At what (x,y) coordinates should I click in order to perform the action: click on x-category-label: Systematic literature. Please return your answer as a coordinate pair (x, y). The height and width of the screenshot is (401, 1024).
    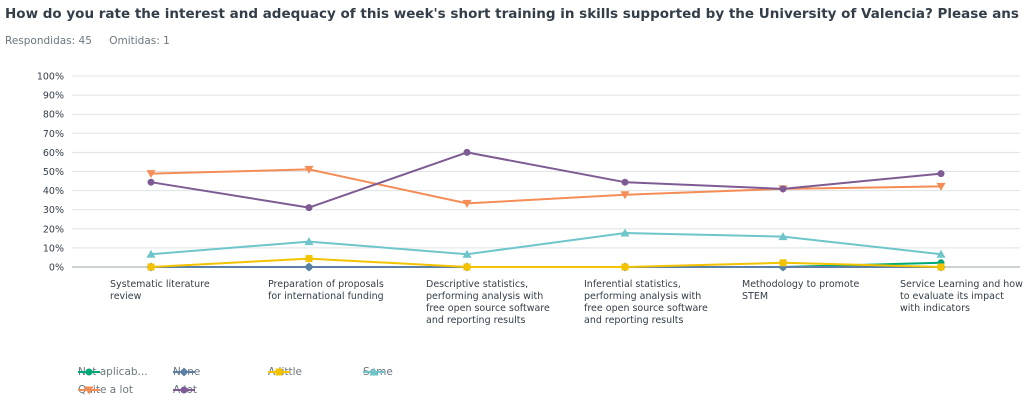
    Looking at the image, I should click on (160, 284).